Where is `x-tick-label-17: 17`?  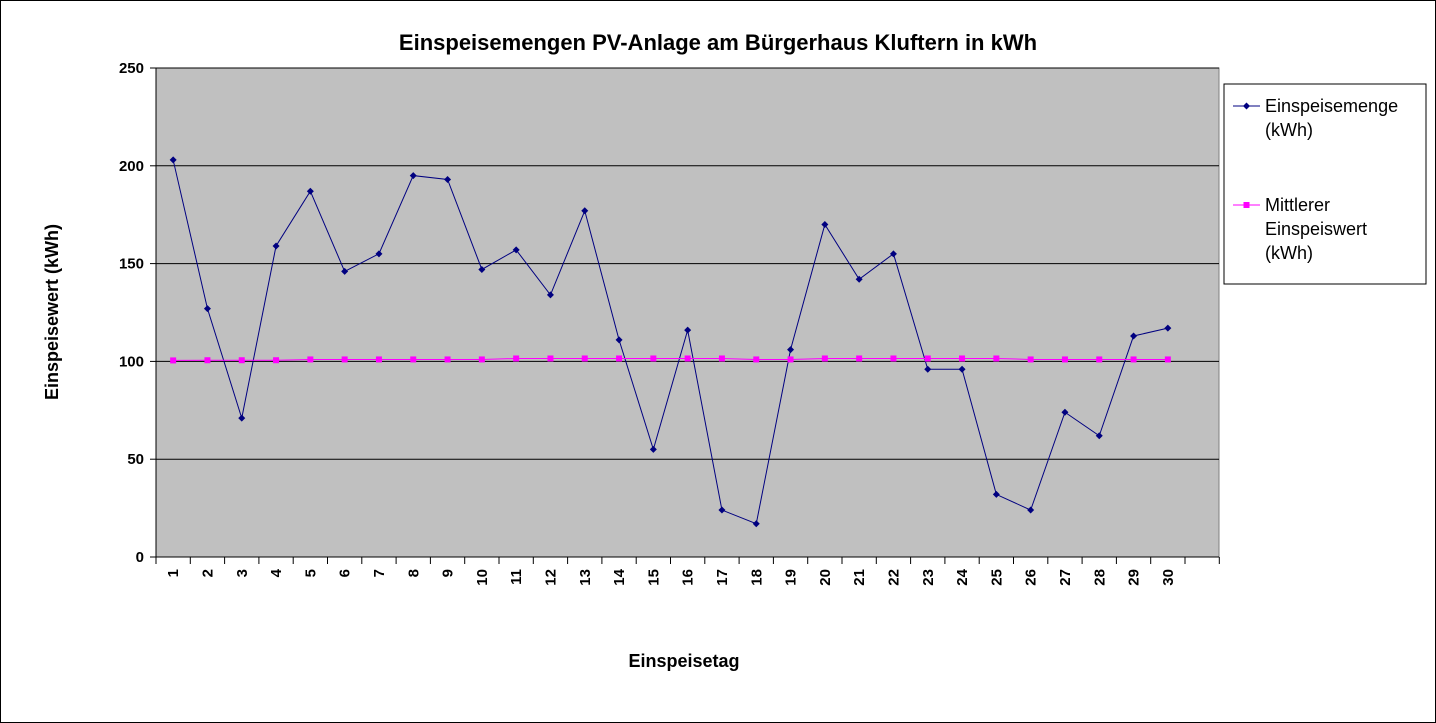 x-tick-label-17: 17 is located at coordinates (722, 577).